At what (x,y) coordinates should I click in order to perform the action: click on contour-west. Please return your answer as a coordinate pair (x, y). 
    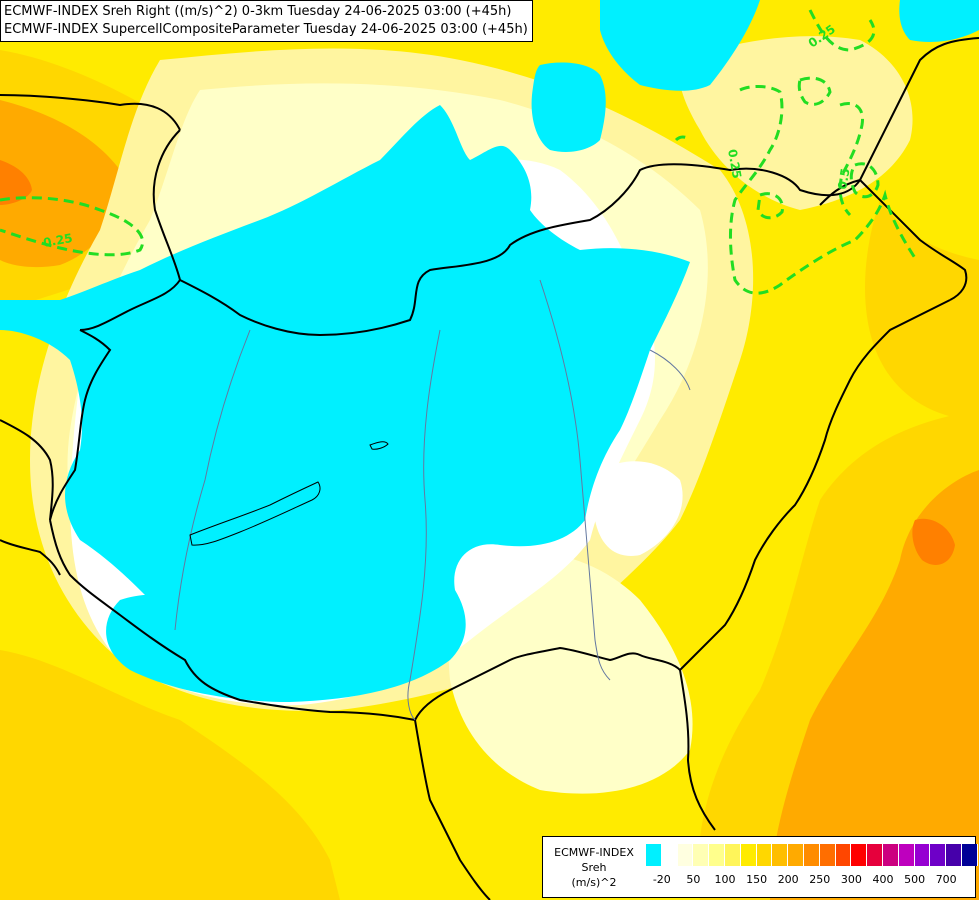
    Looking at the image, I should click on (72, 226).